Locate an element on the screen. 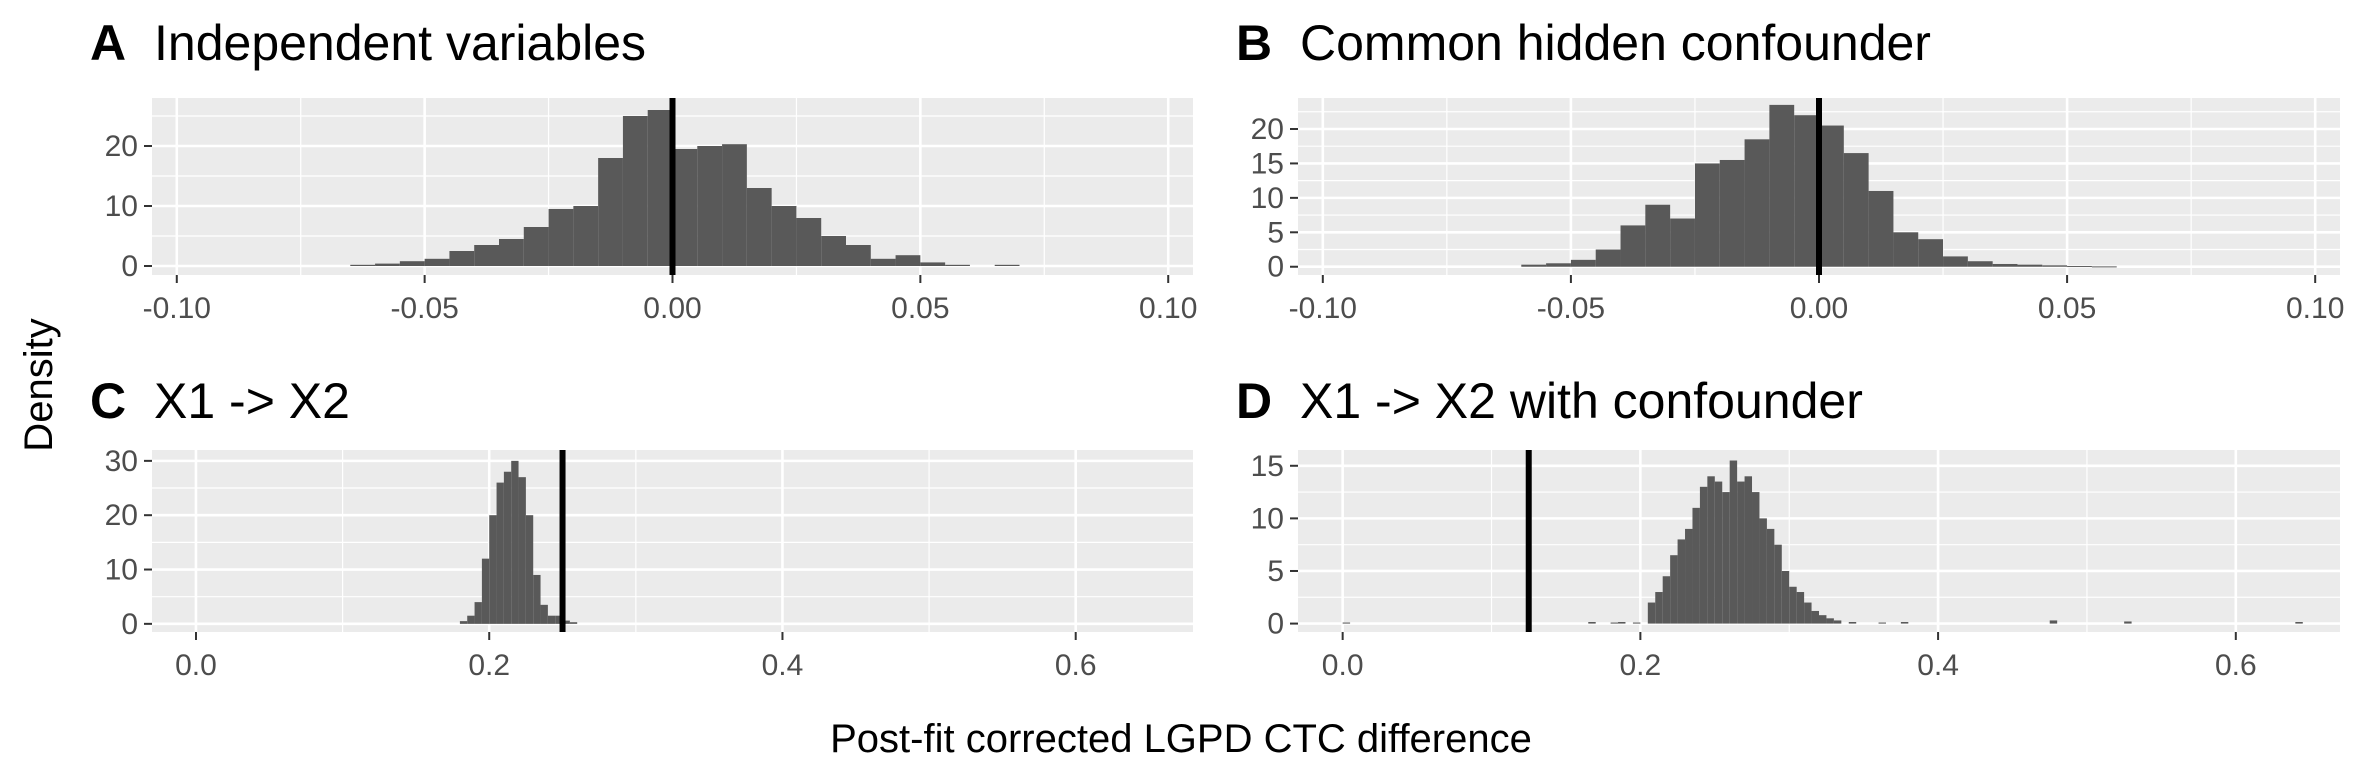 The height and width of the screenshot is (779, 2362). panel-letter: B is located at coordinates (1254, 43).